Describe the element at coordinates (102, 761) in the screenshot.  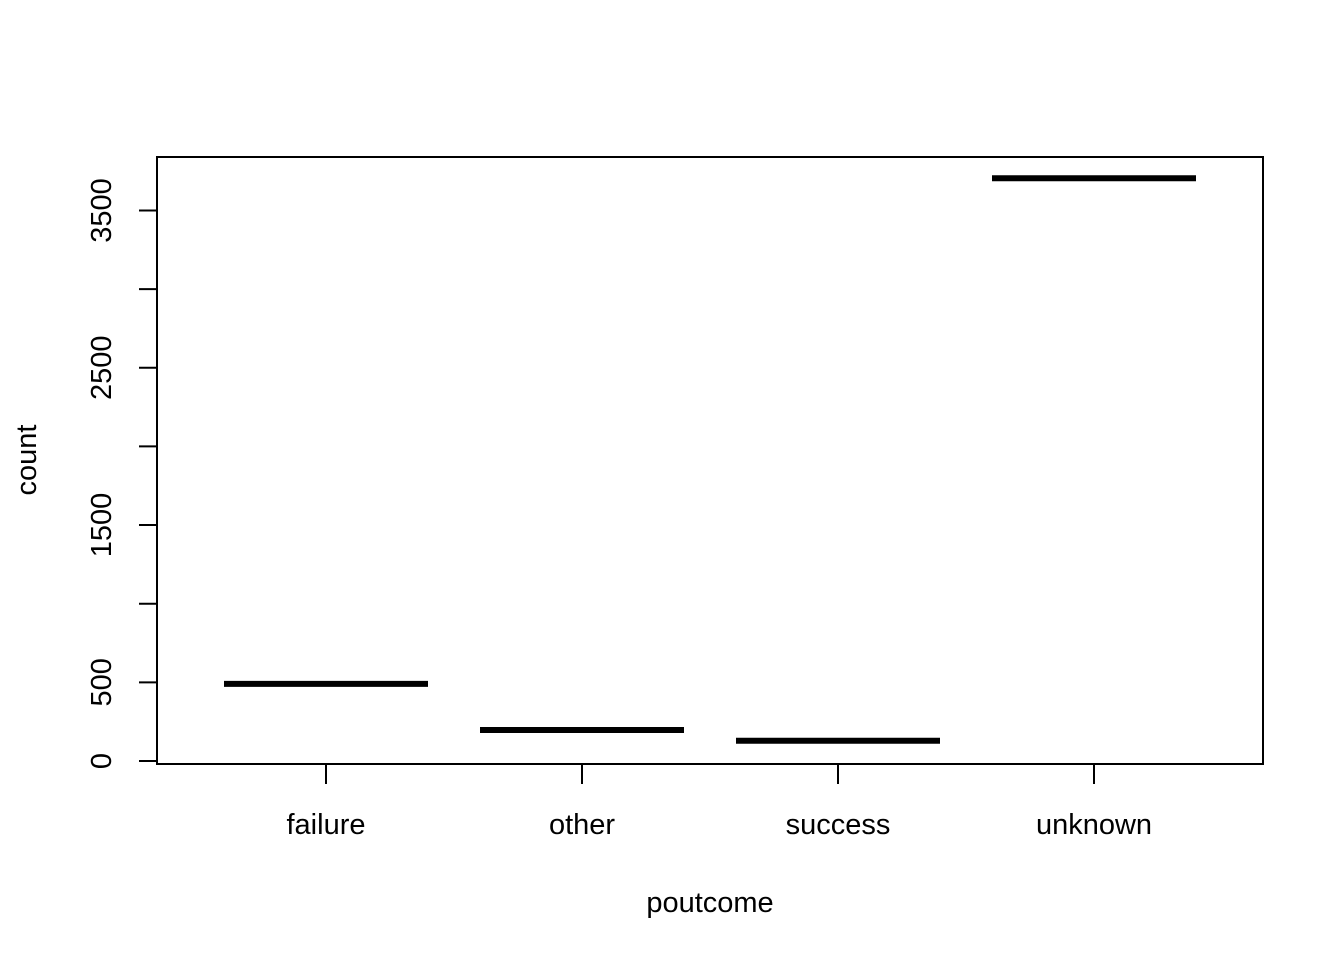
I see `y-tick-label: 0` at that location.